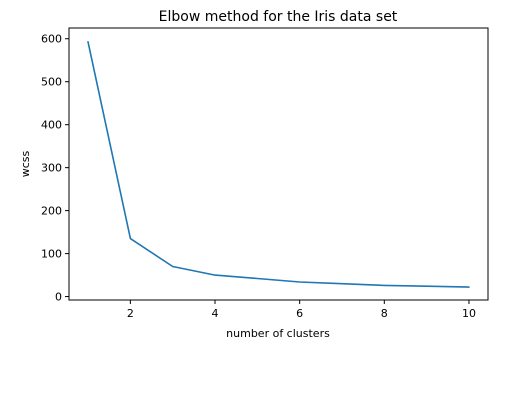 This screenshot has height=415, width=525. Describe the element at coordinates (215, 313) in the screenshot. I see `x-tick-label: 4` at that location.